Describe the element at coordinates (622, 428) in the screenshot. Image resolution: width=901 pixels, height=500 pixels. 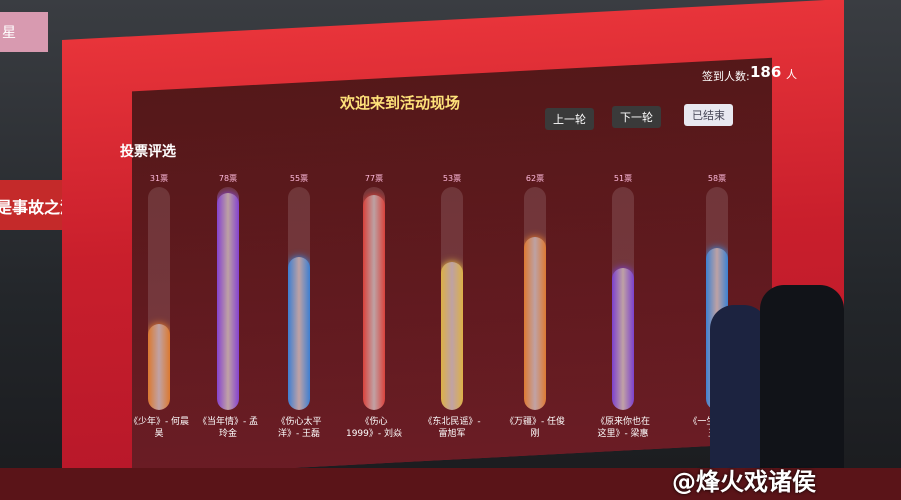
I see `category-label: 《原来你也在这里》- 梁惠` at that location.